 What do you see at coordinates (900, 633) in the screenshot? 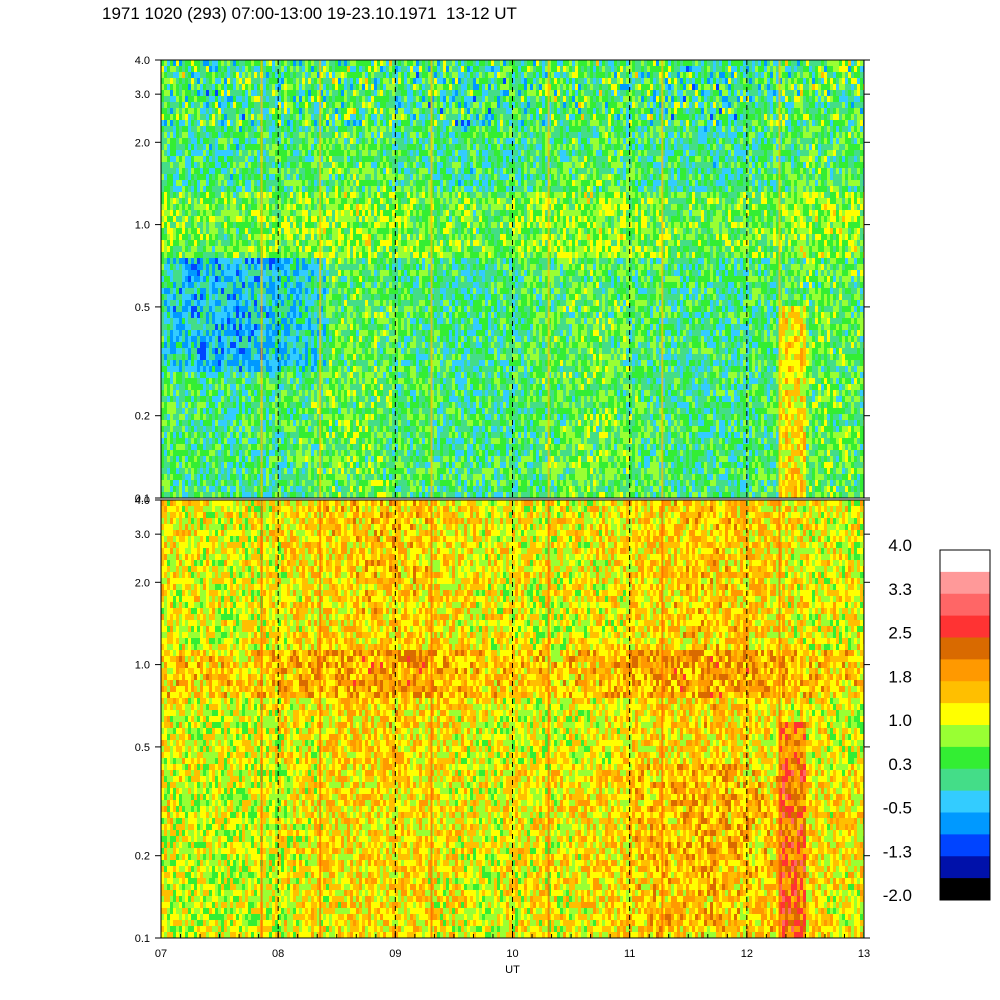
I see `colorbar-label-2: 2.5` at bounding box center [900, 633].